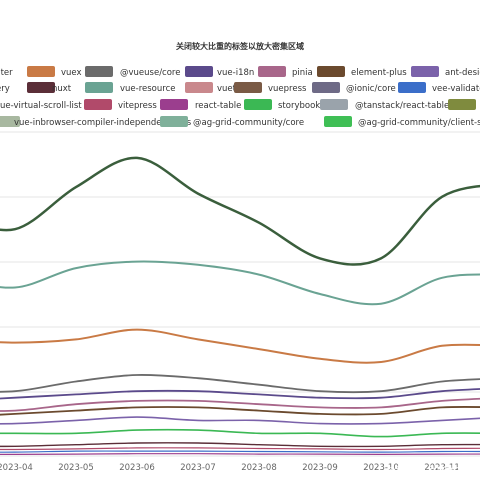 This screenshot has height=484, width=480. I want to click on legend-label: @vueuse/core, so click(150, 73).